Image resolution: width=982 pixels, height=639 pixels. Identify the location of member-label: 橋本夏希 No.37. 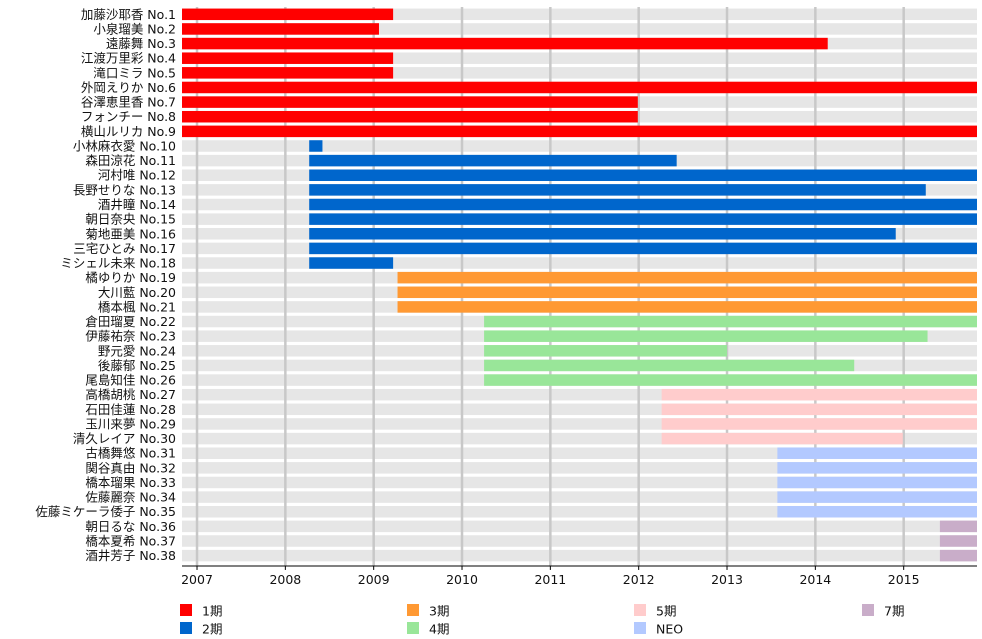
(130, 540).